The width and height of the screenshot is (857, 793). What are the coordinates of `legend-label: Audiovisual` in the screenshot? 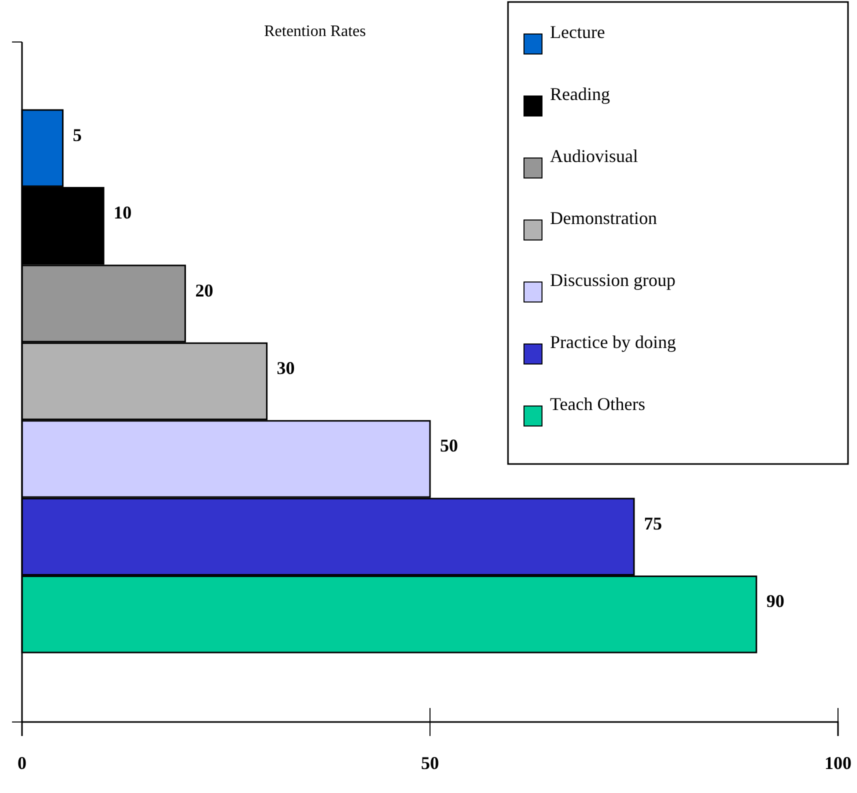 It's located at (594, 156).